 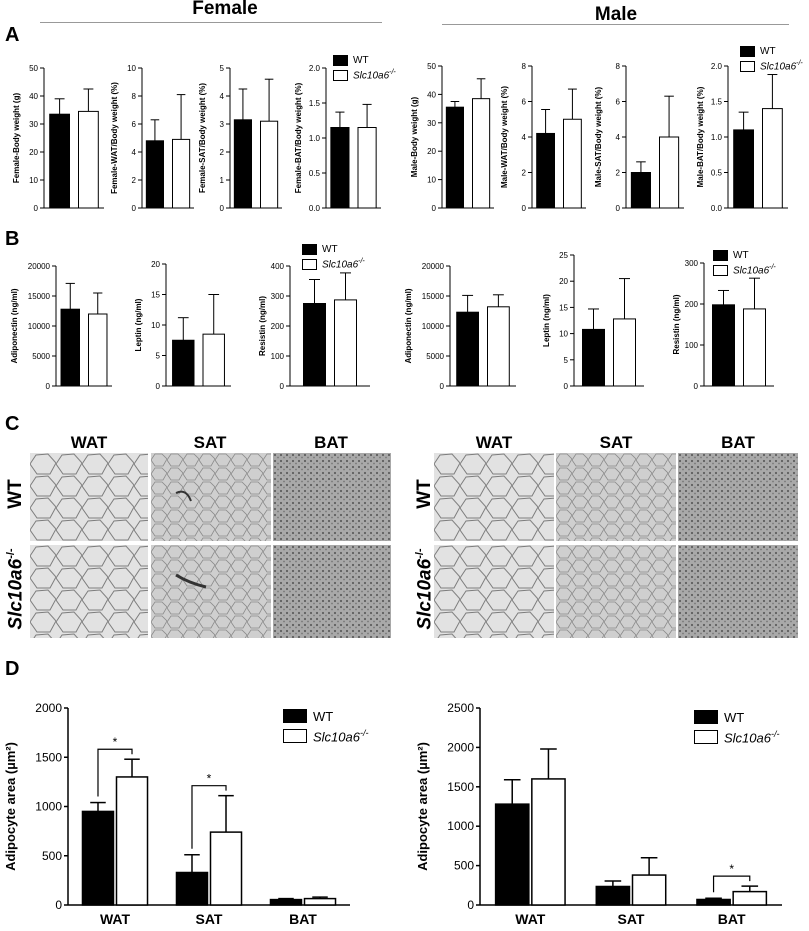 What do you see at coordinates (314, 326) in the screenshot?
I see `chart-b-female-resistin: Resistin (ng/ml) 0 100 200 300 400` at bounding box center [314, 326].